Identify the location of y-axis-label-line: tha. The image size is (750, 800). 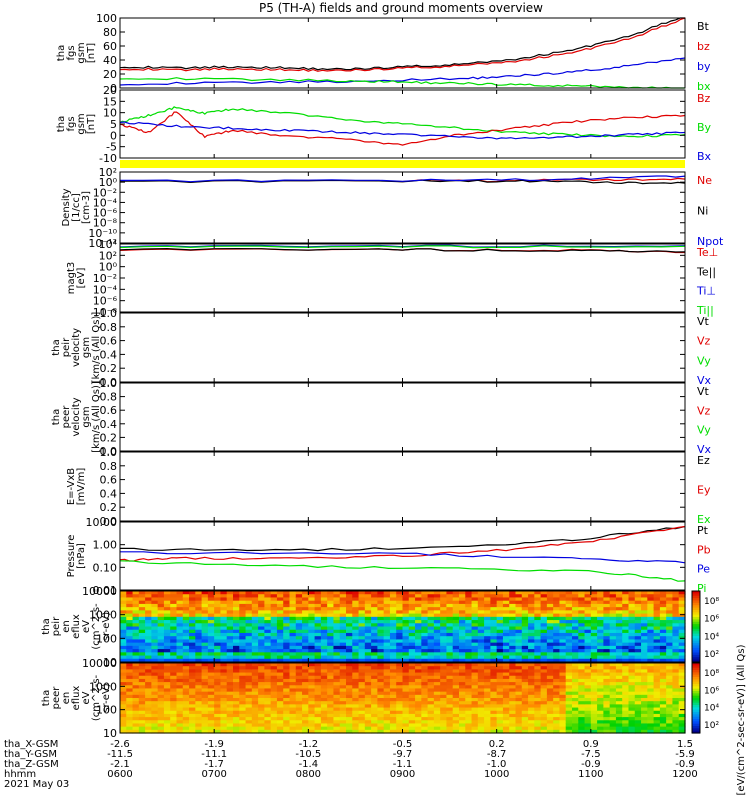
(46, 698).